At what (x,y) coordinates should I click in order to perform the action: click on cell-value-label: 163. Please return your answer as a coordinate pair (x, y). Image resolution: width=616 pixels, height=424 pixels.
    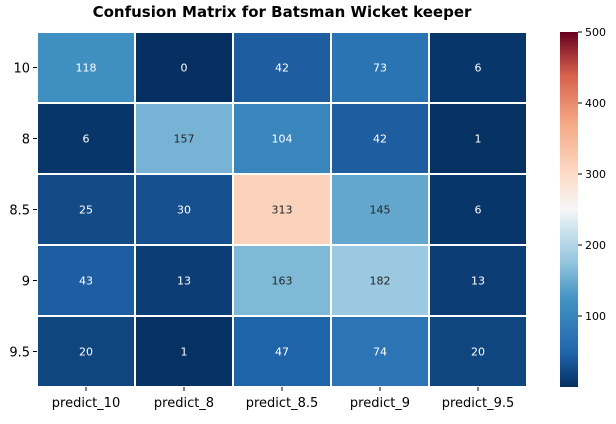
    Looking at the image, I should click on (282, 281).